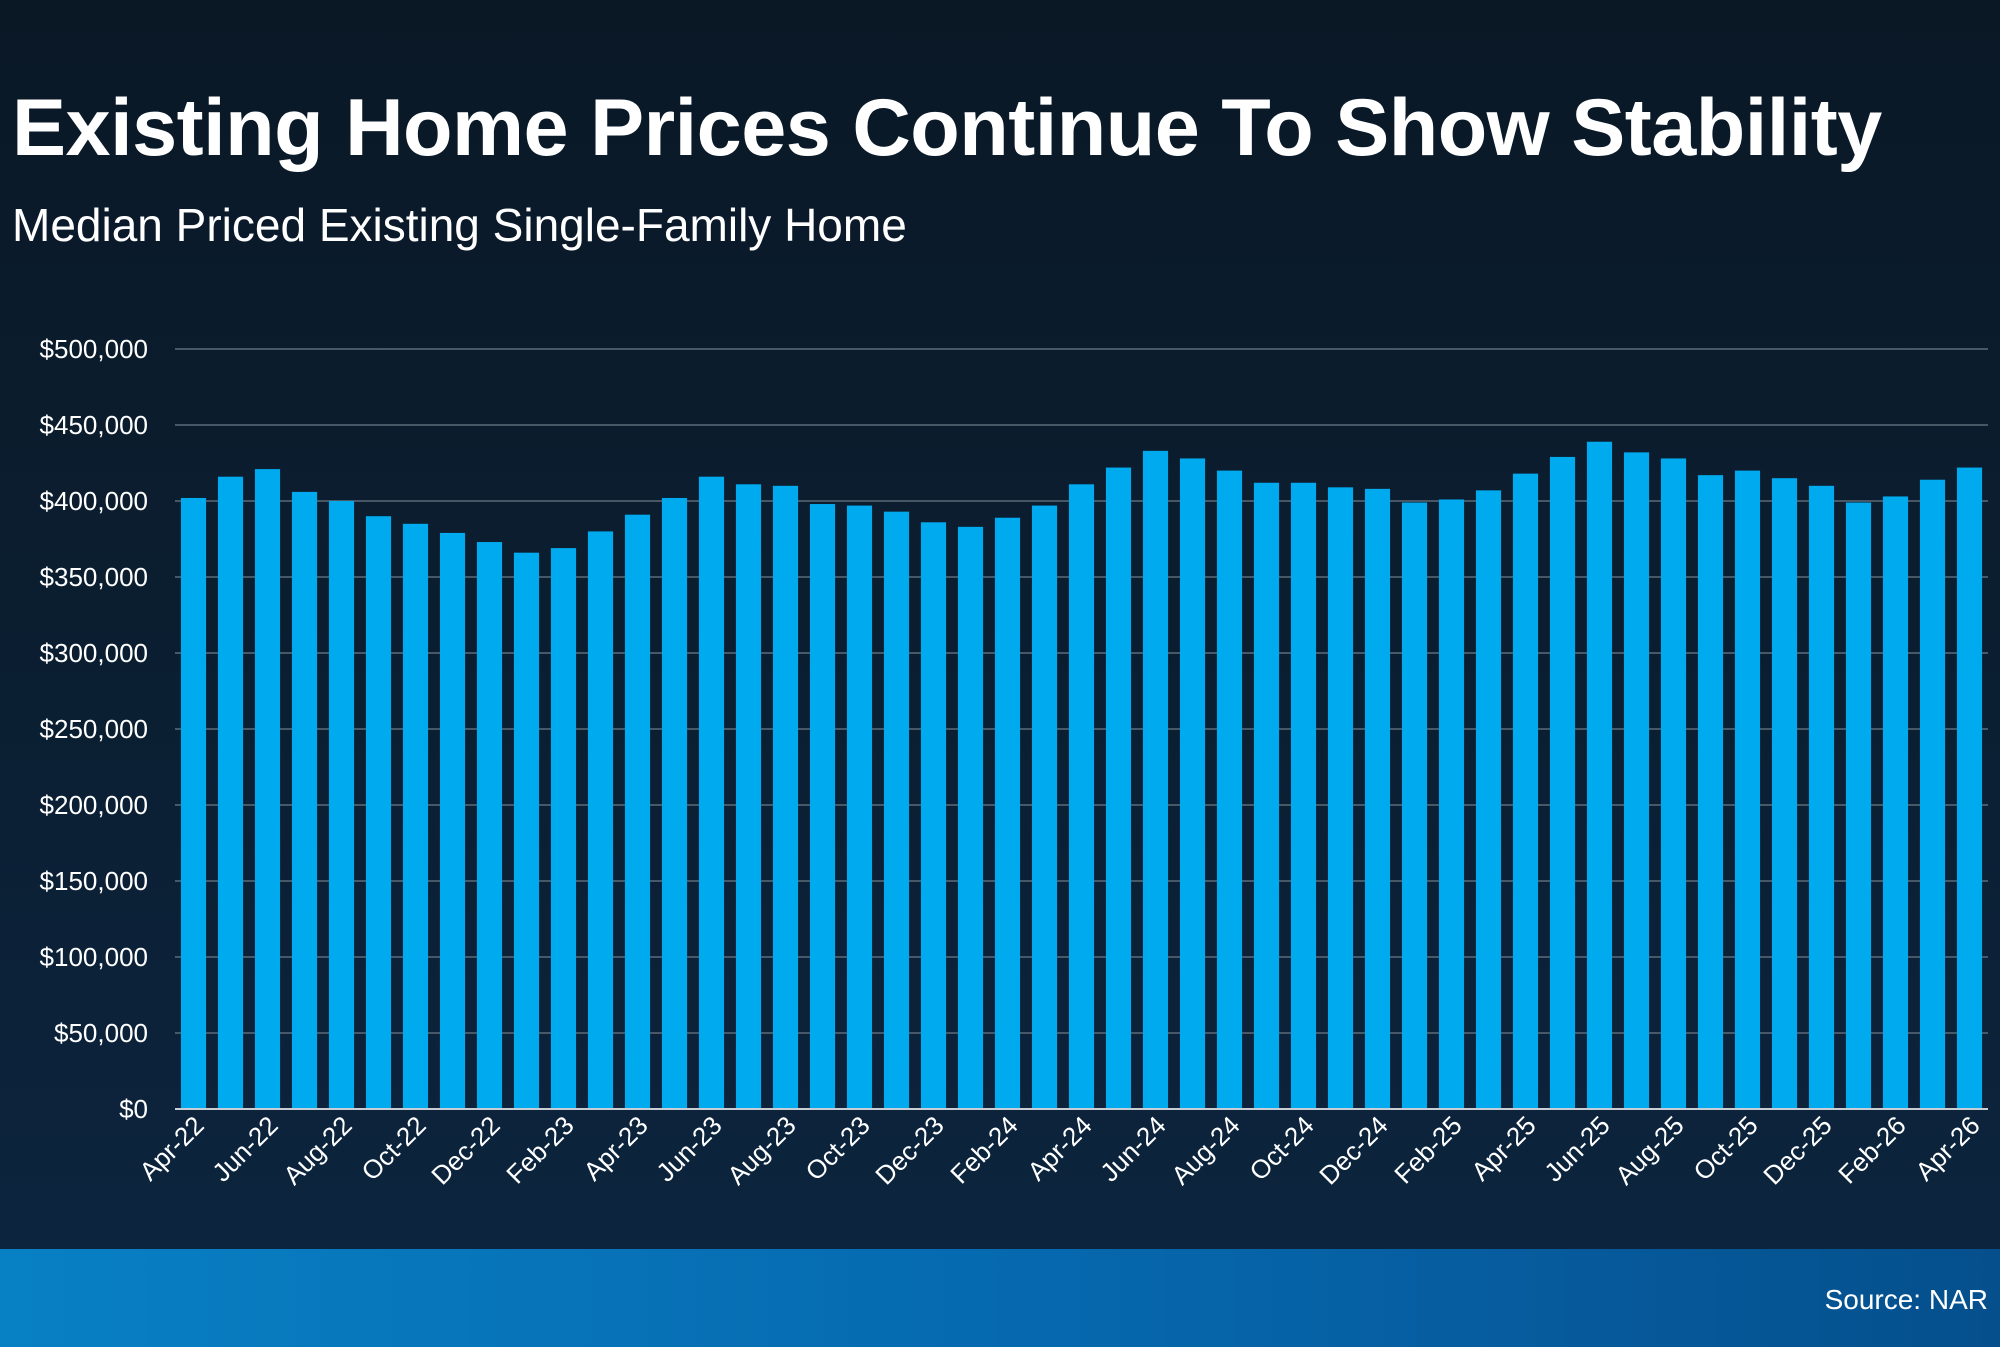 The height and width of the screenshot is (1347, 2000). Describe the element at coordinates (1281, 1148) in the screenshot. I see `x-tick-label: Oct-24` at that location.